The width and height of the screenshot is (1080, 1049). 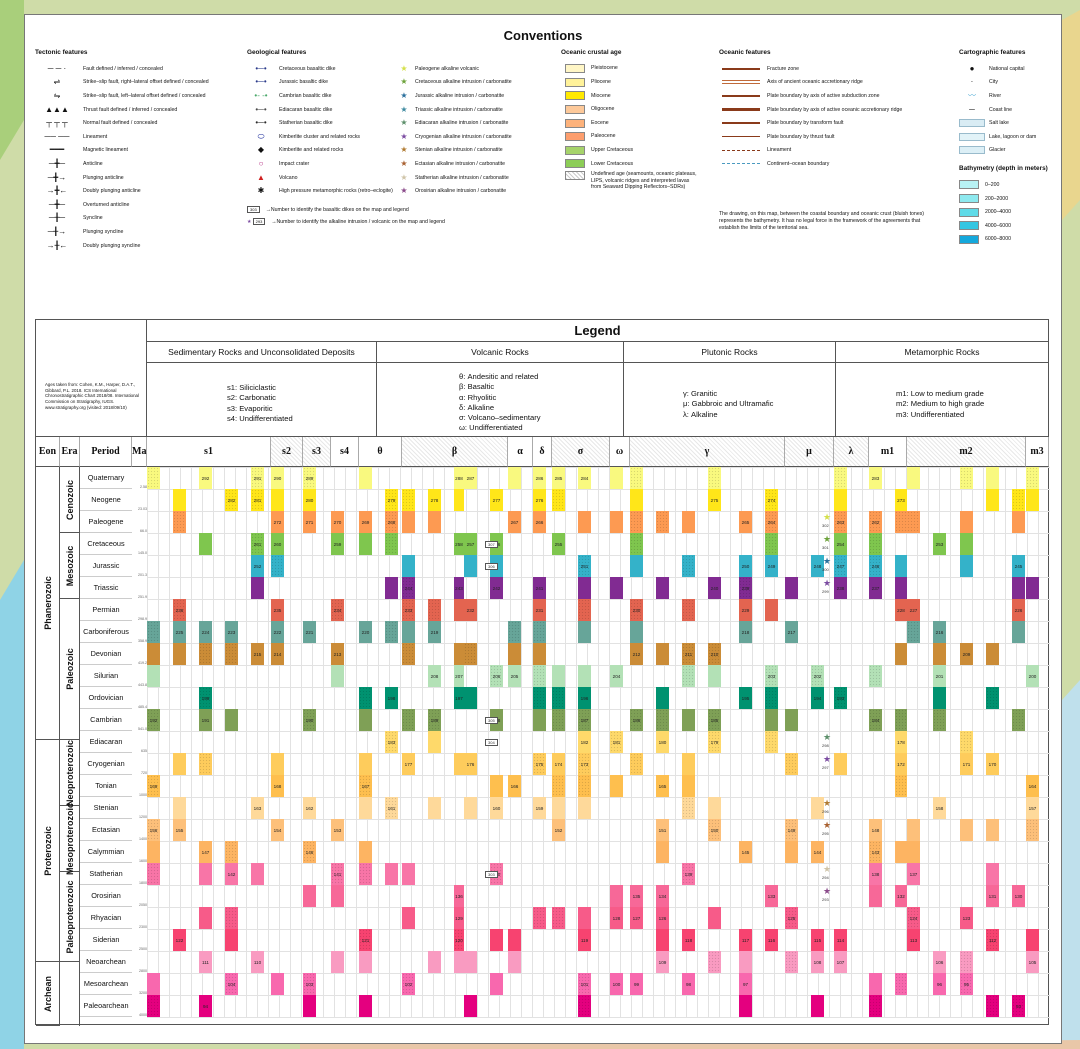 I want to click on unit-cell: 104, so click(x=231, y=984).